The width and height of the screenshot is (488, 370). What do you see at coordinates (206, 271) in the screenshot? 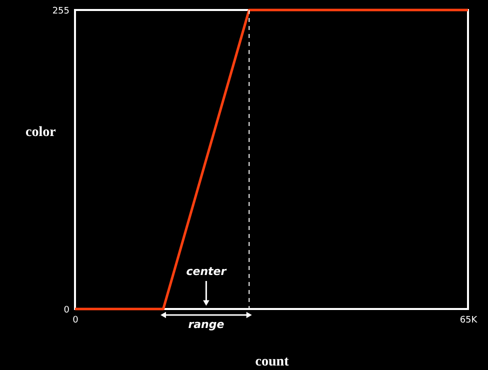
I see `annotation: center` at bounding box center [206, 271].